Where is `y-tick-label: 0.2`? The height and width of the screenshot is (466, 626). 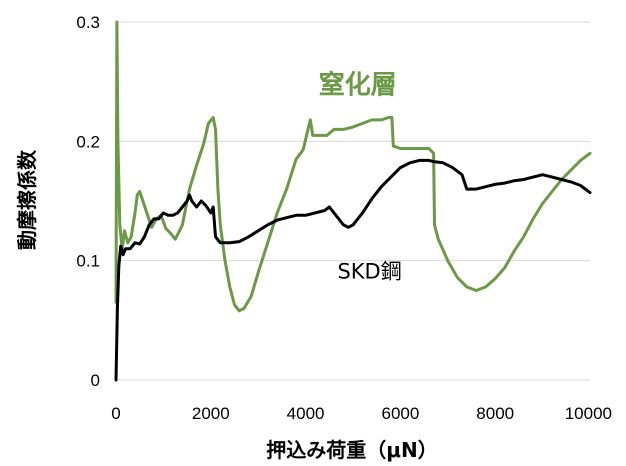 y-tick-label: 0.2 is located at coordinates (88, 141).